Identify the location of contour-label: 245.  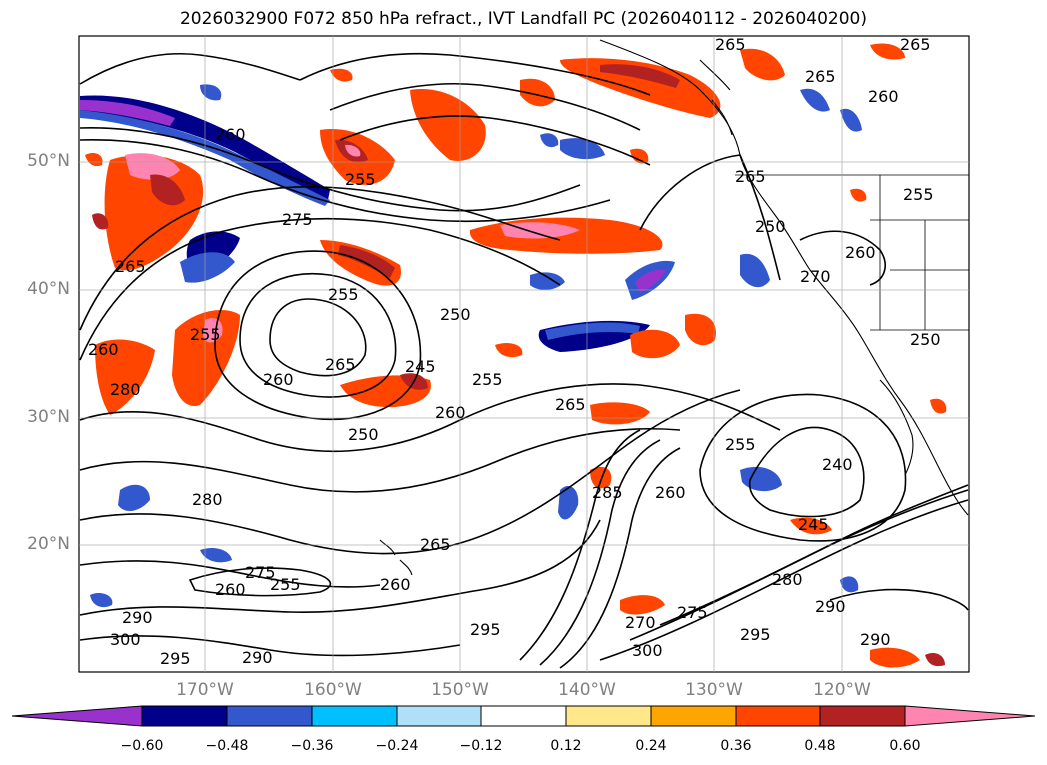
(813, 524).